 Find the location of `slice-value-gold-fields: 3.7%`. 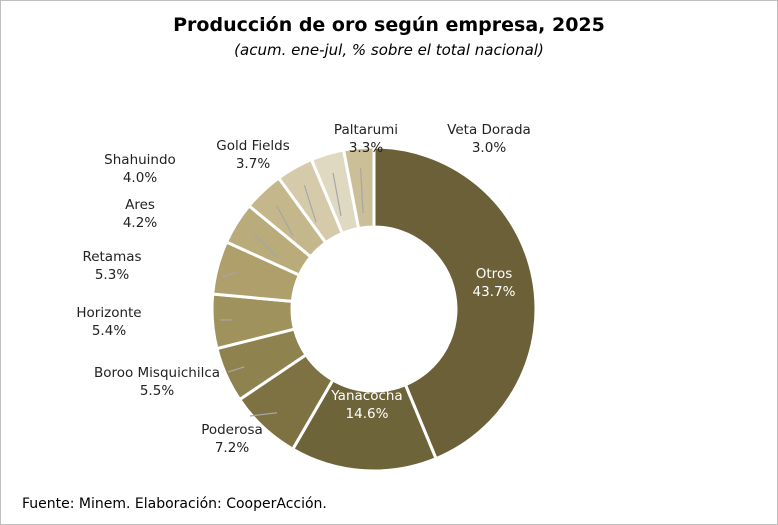

slice-value-gold-fields: 3.7% is located at coordinates (253, 164).